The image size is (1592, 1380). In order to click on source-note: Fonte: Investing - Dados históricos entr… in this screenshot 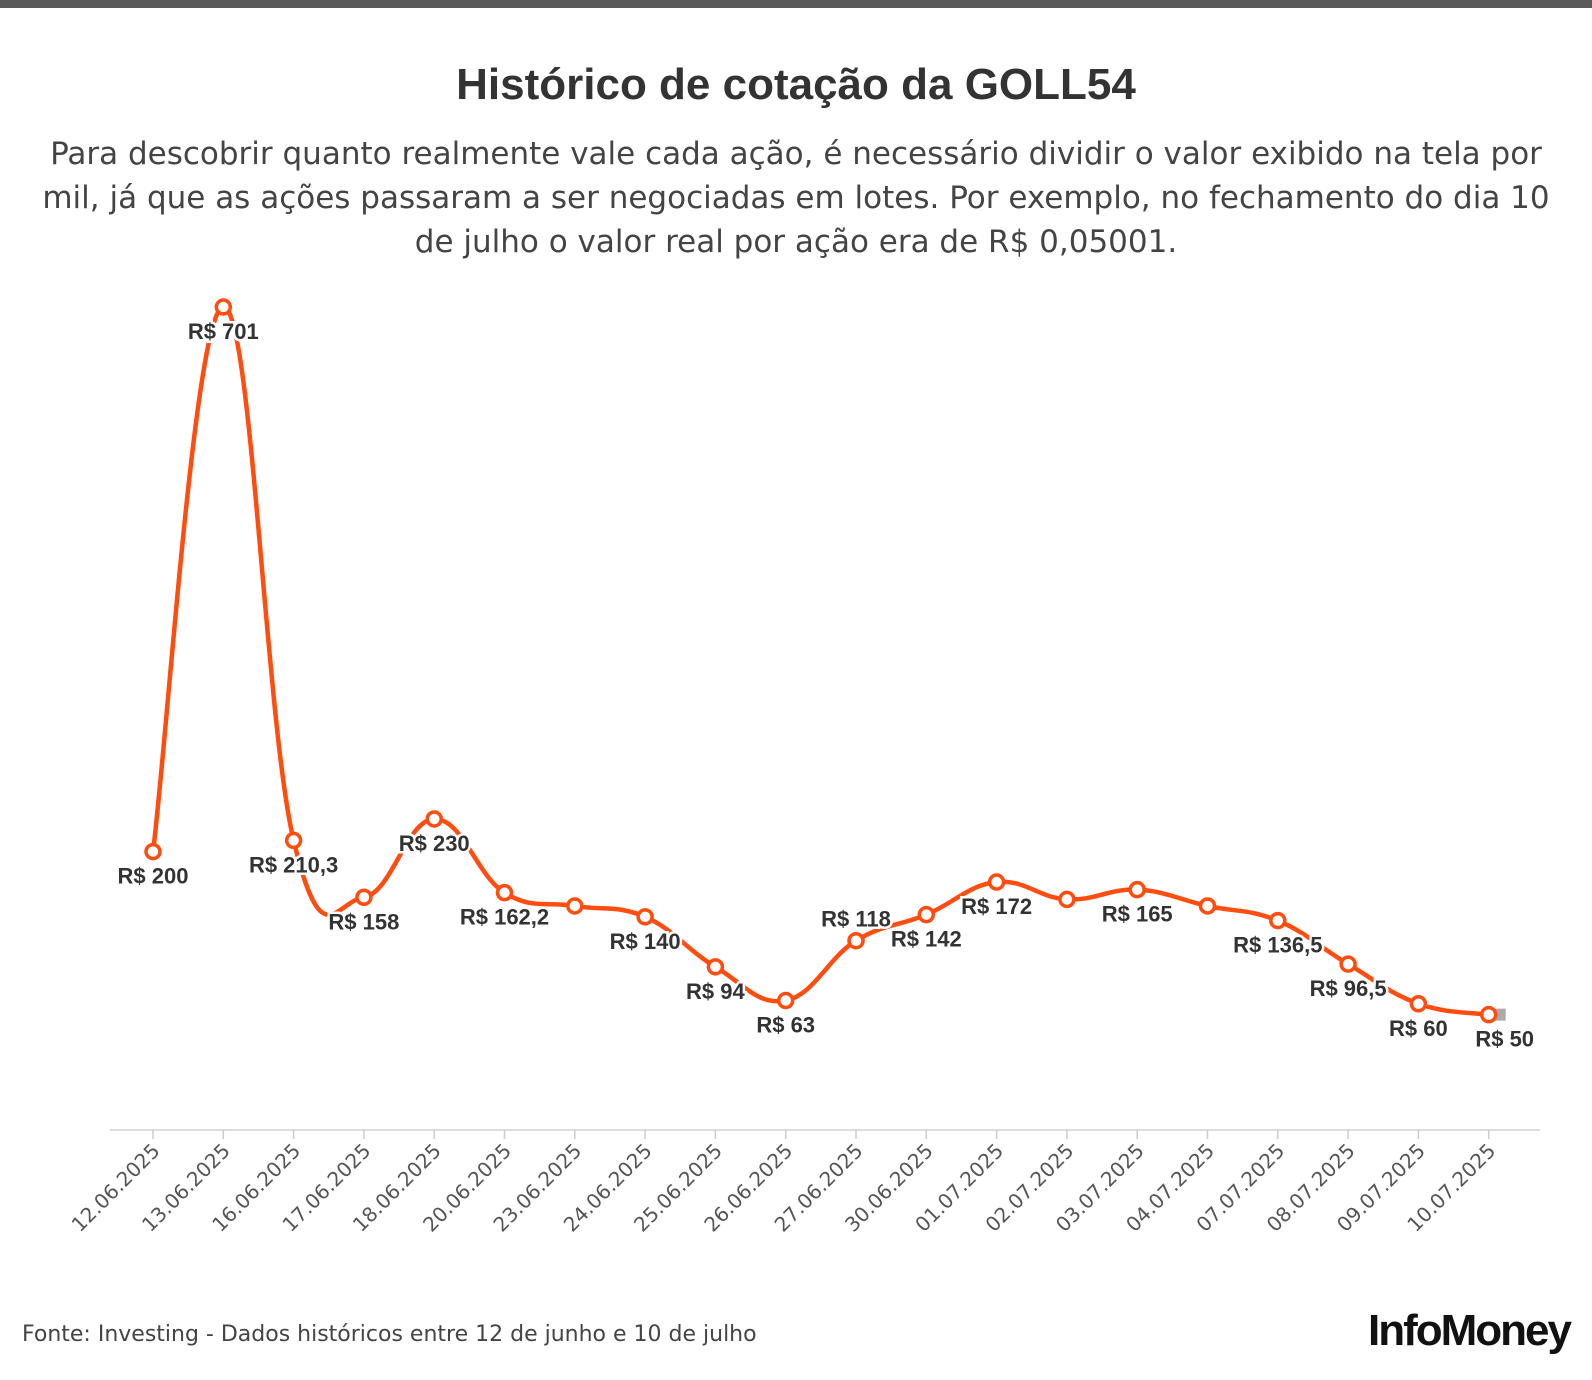, I will do `click(389, 1334)`.